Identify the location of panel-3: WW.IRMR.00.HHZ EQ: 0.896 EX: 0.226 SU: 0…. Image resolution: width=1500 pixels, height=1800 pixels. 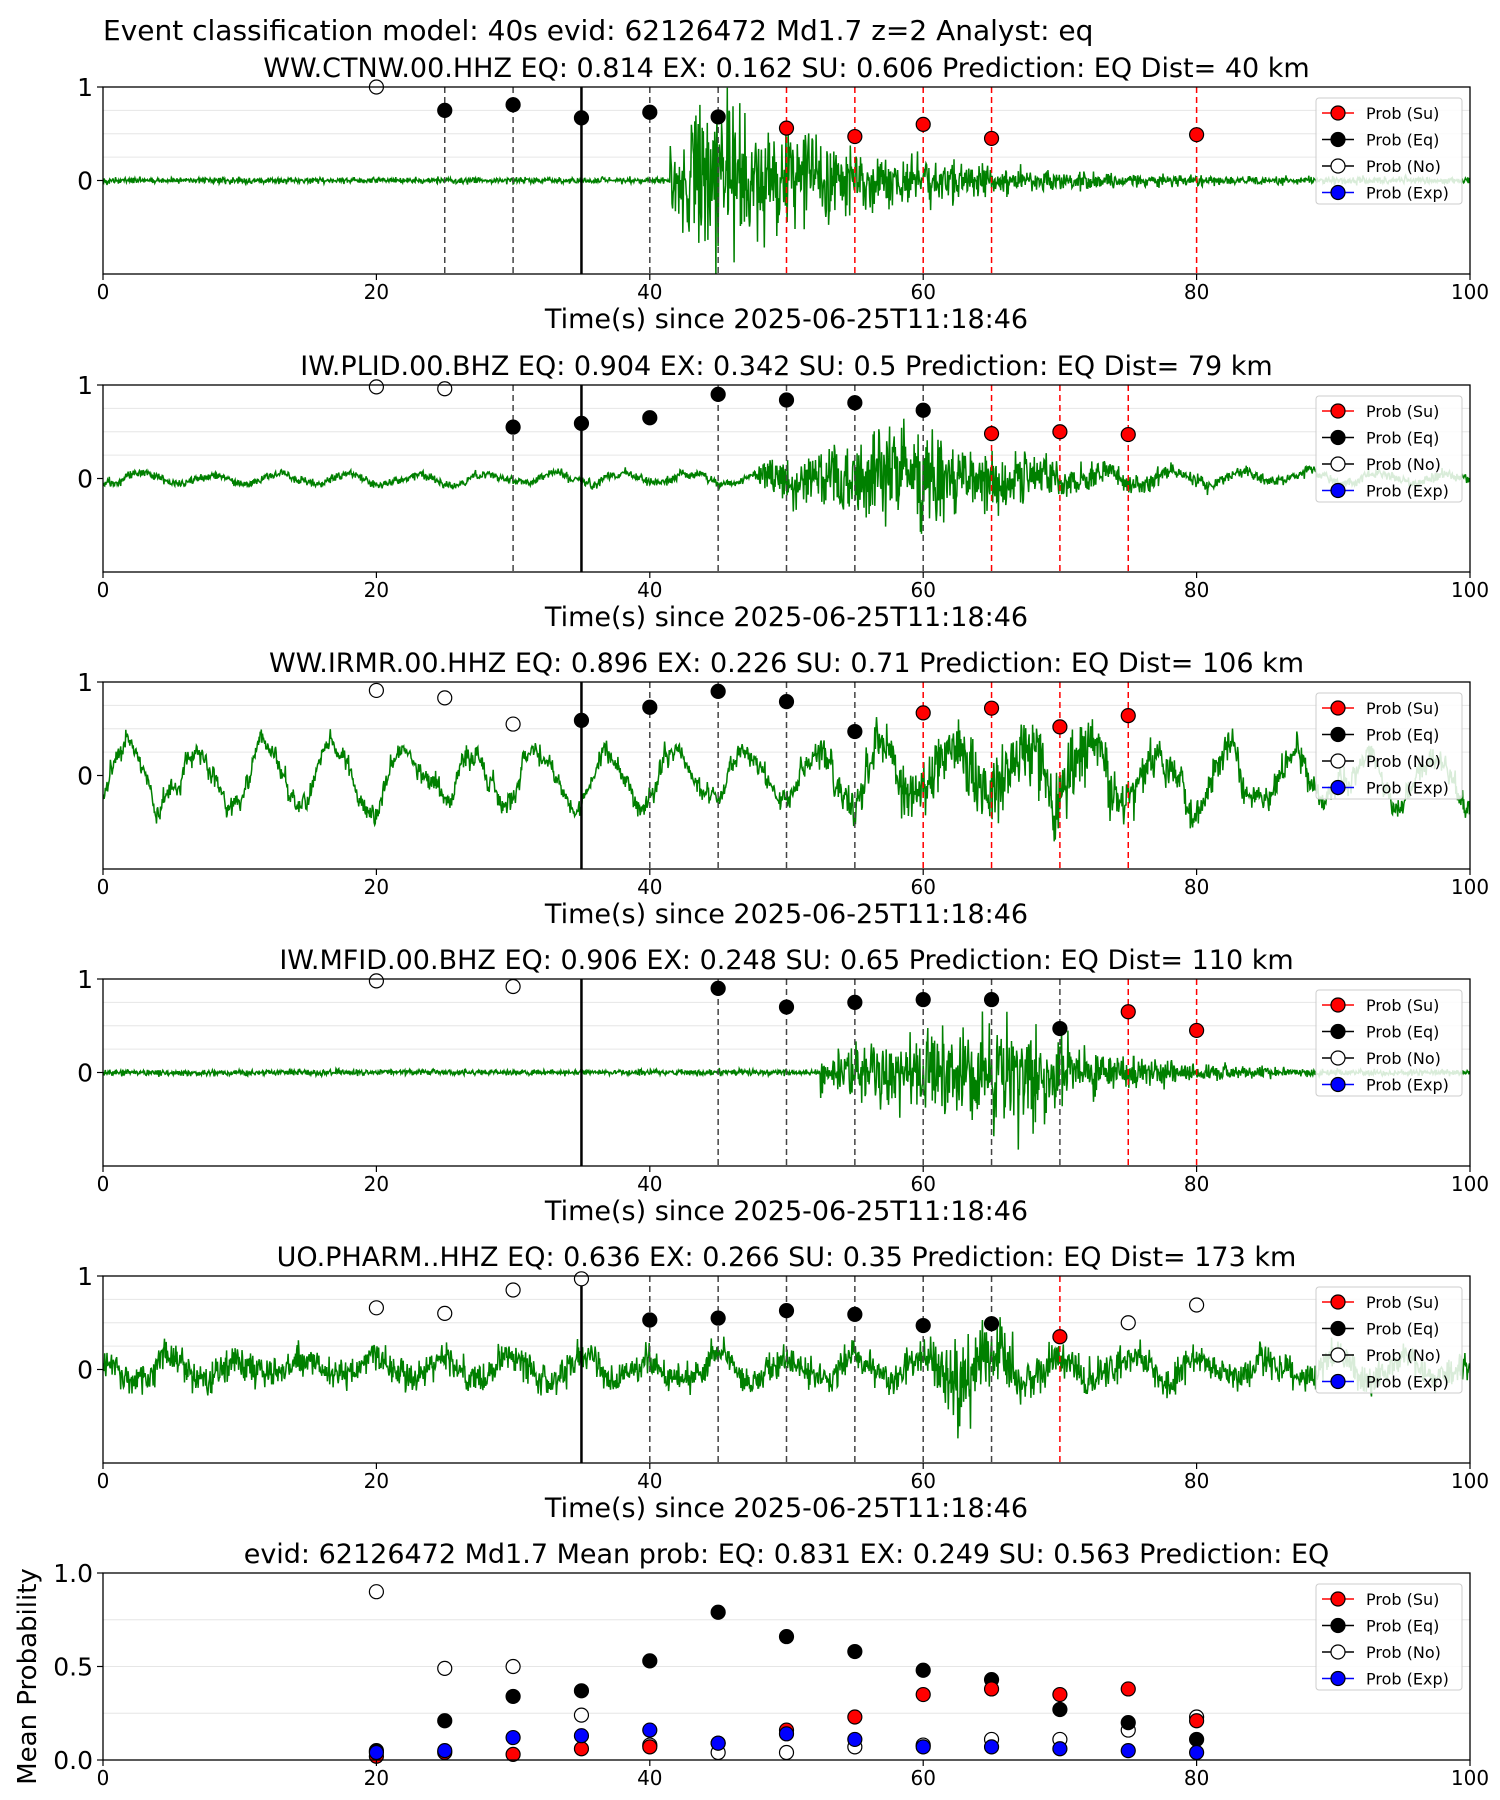
(783, 789).